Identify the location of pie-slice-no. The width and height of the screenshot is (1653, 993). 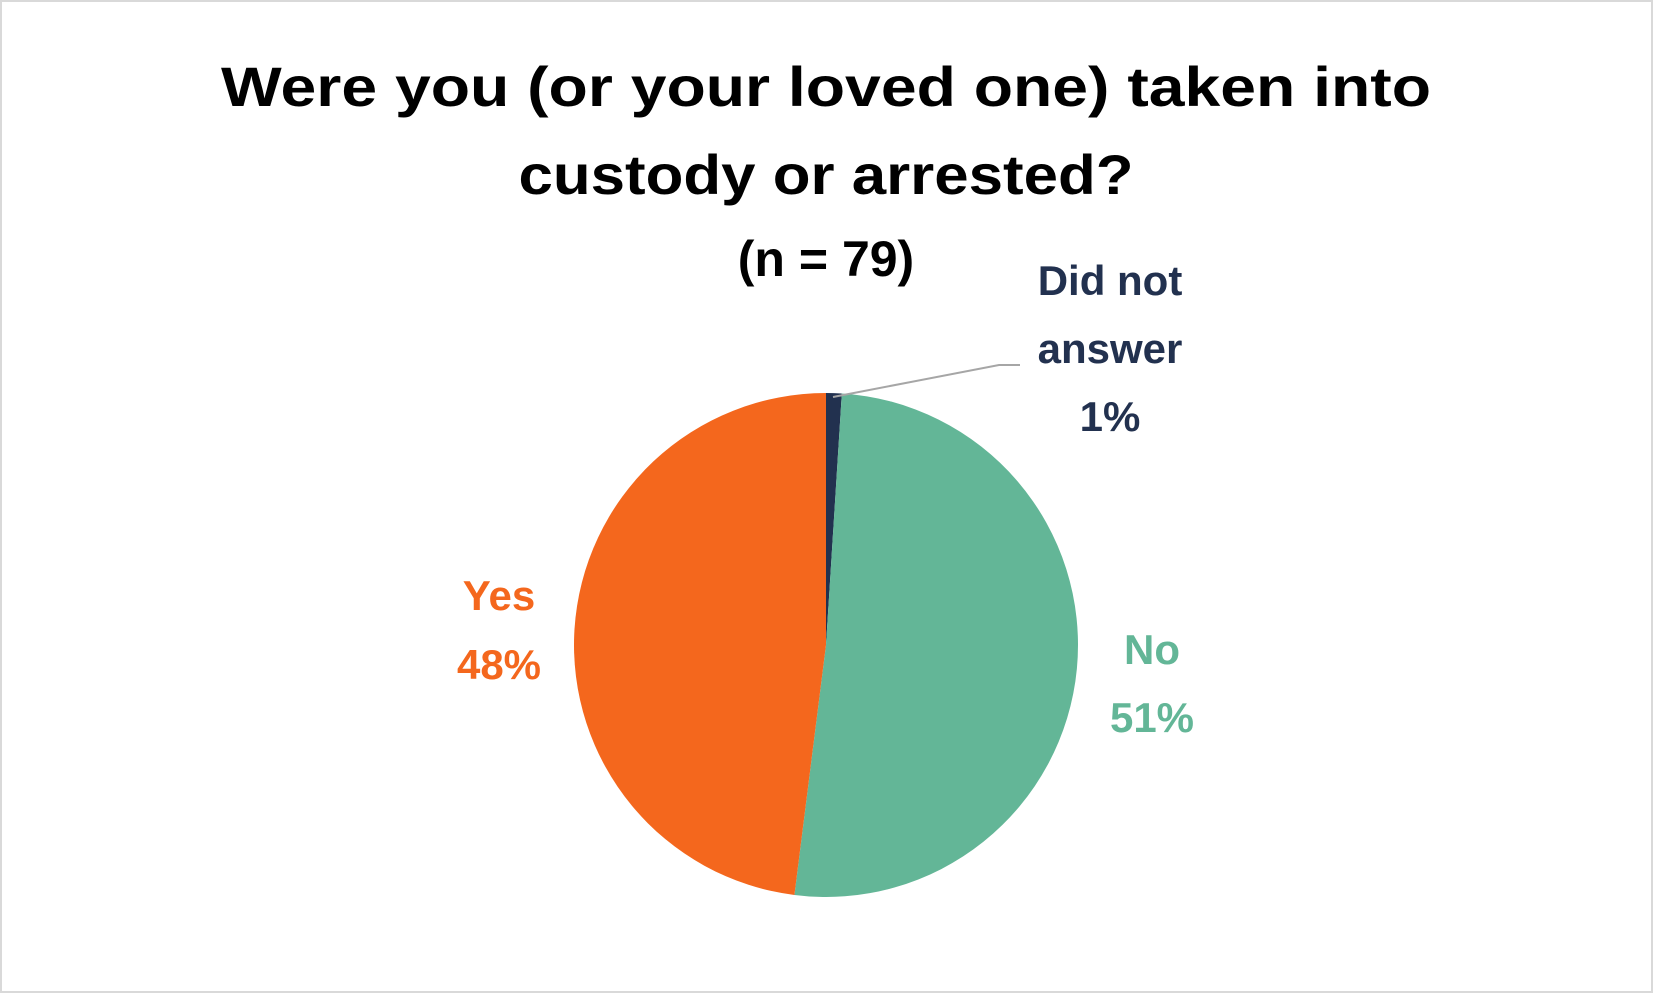
(936, 645).